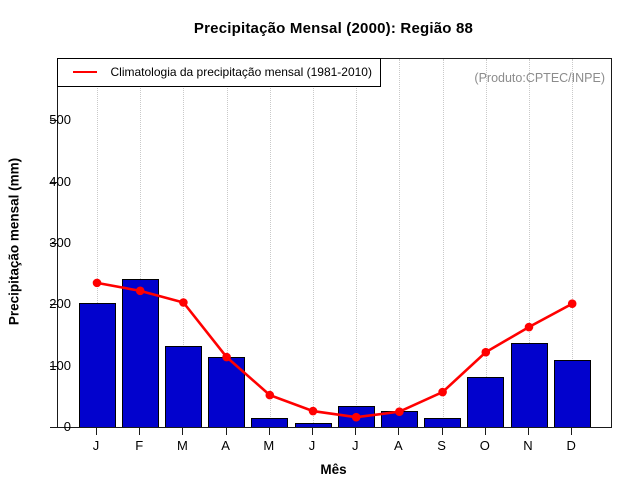 Image resolution: width=640 pixels, height=500 pixels. I want to click on chart-title: Precipitação Mensal (2000): Região 88, so click(333, 28).